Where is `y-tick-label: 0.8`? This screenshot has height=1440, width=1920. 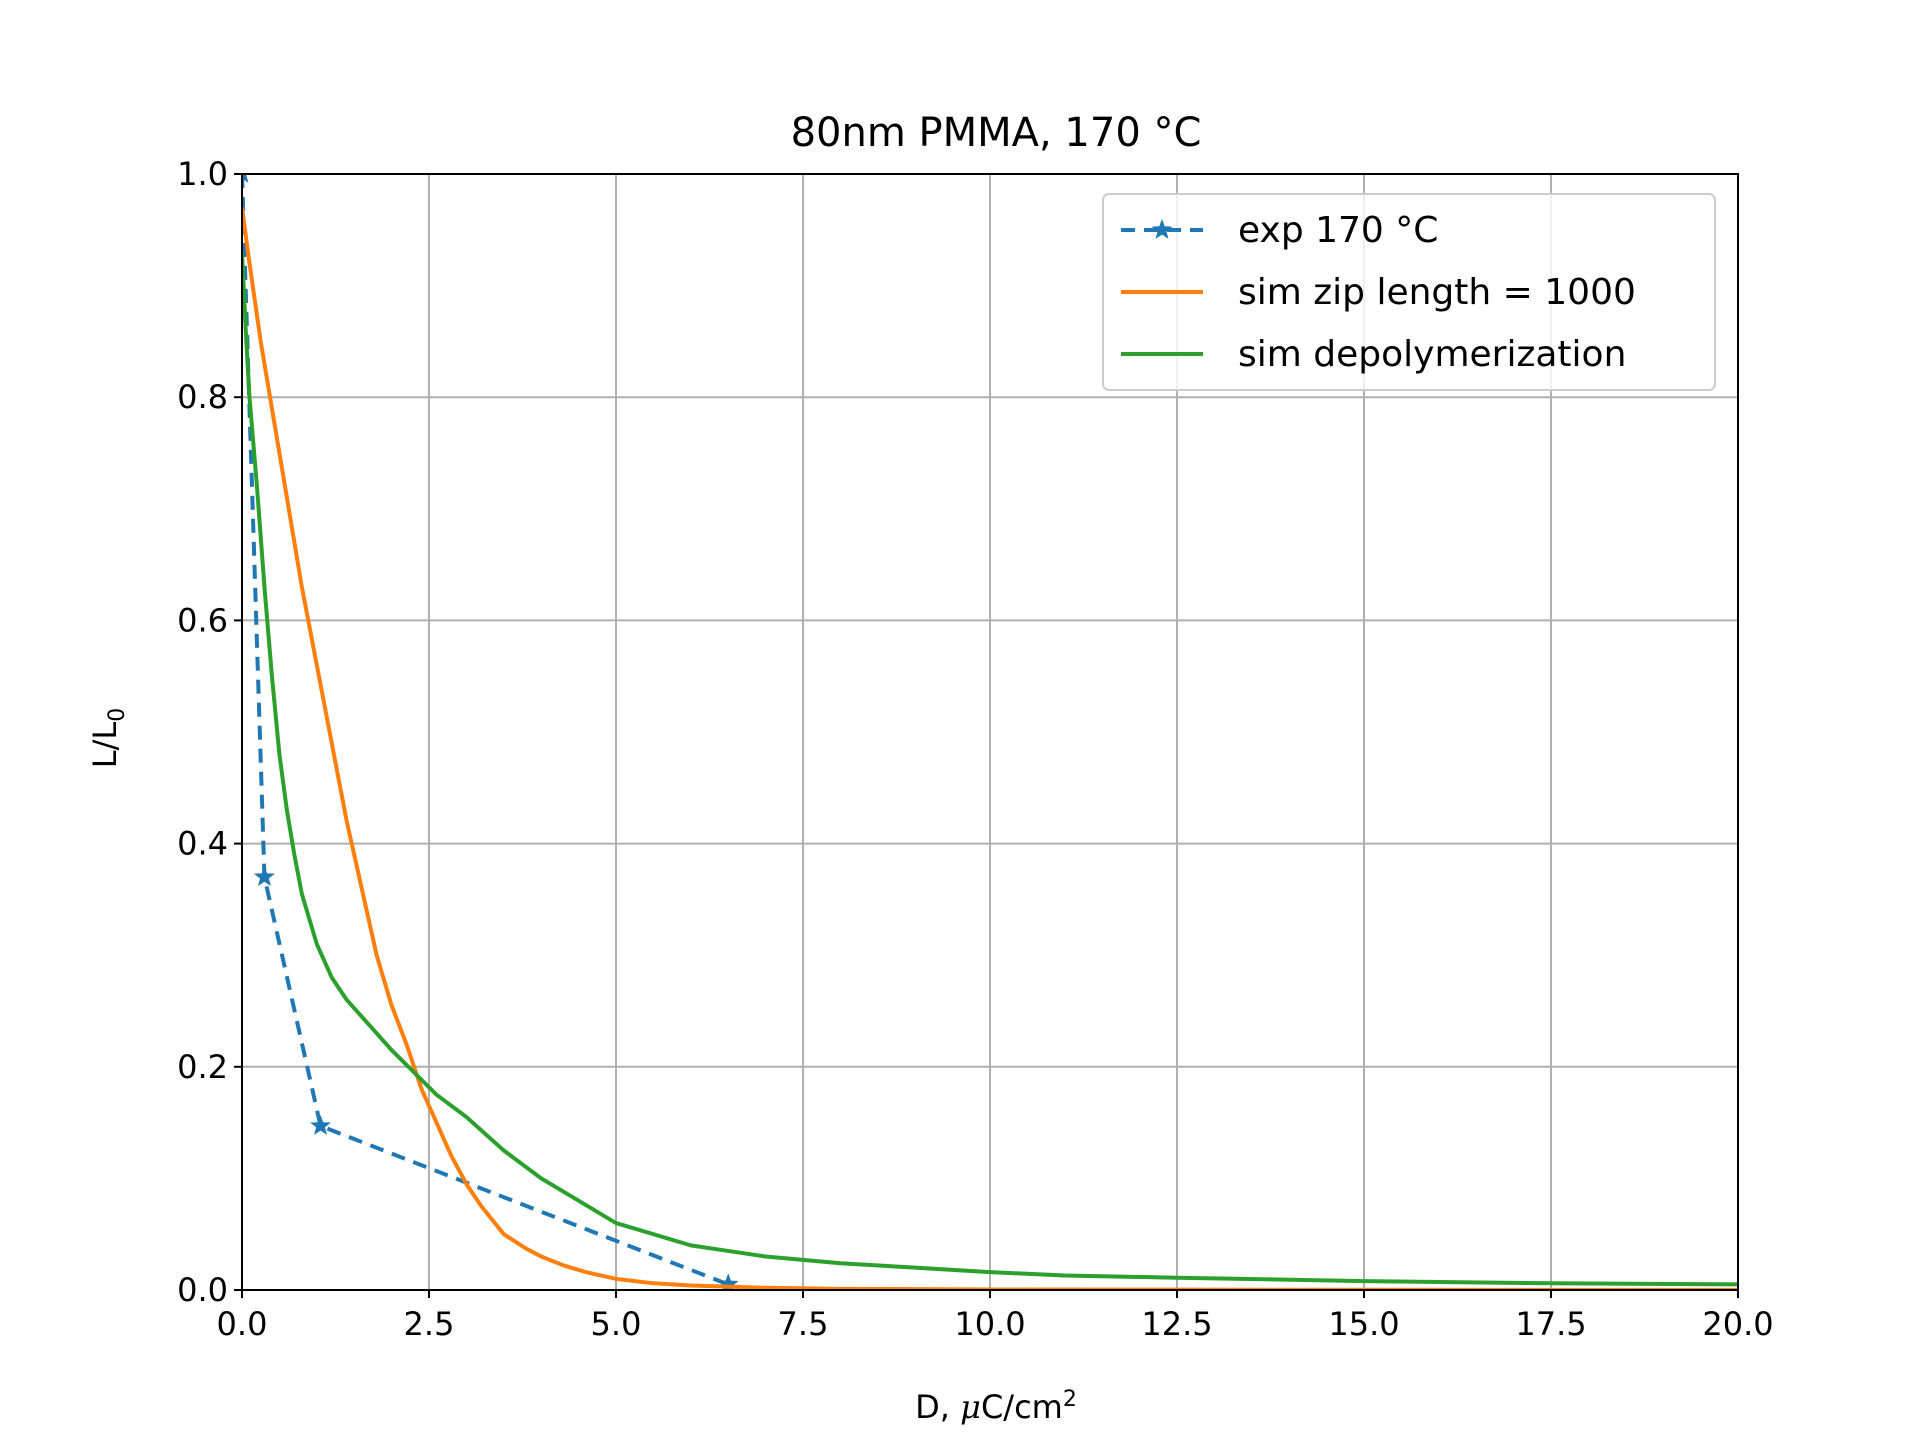
y-tick-label: 0.8 is located at coordinates (202, 397).